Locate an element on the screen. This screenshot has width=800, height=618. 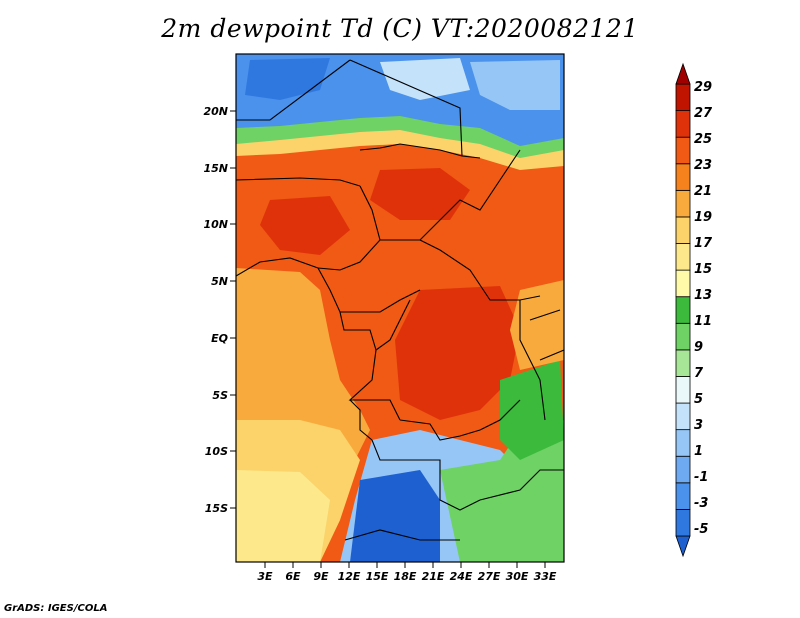
latitude-axis: 20N 15N 10N 5N EQ 5S 10S 15S is located at coordinates (219, 310).